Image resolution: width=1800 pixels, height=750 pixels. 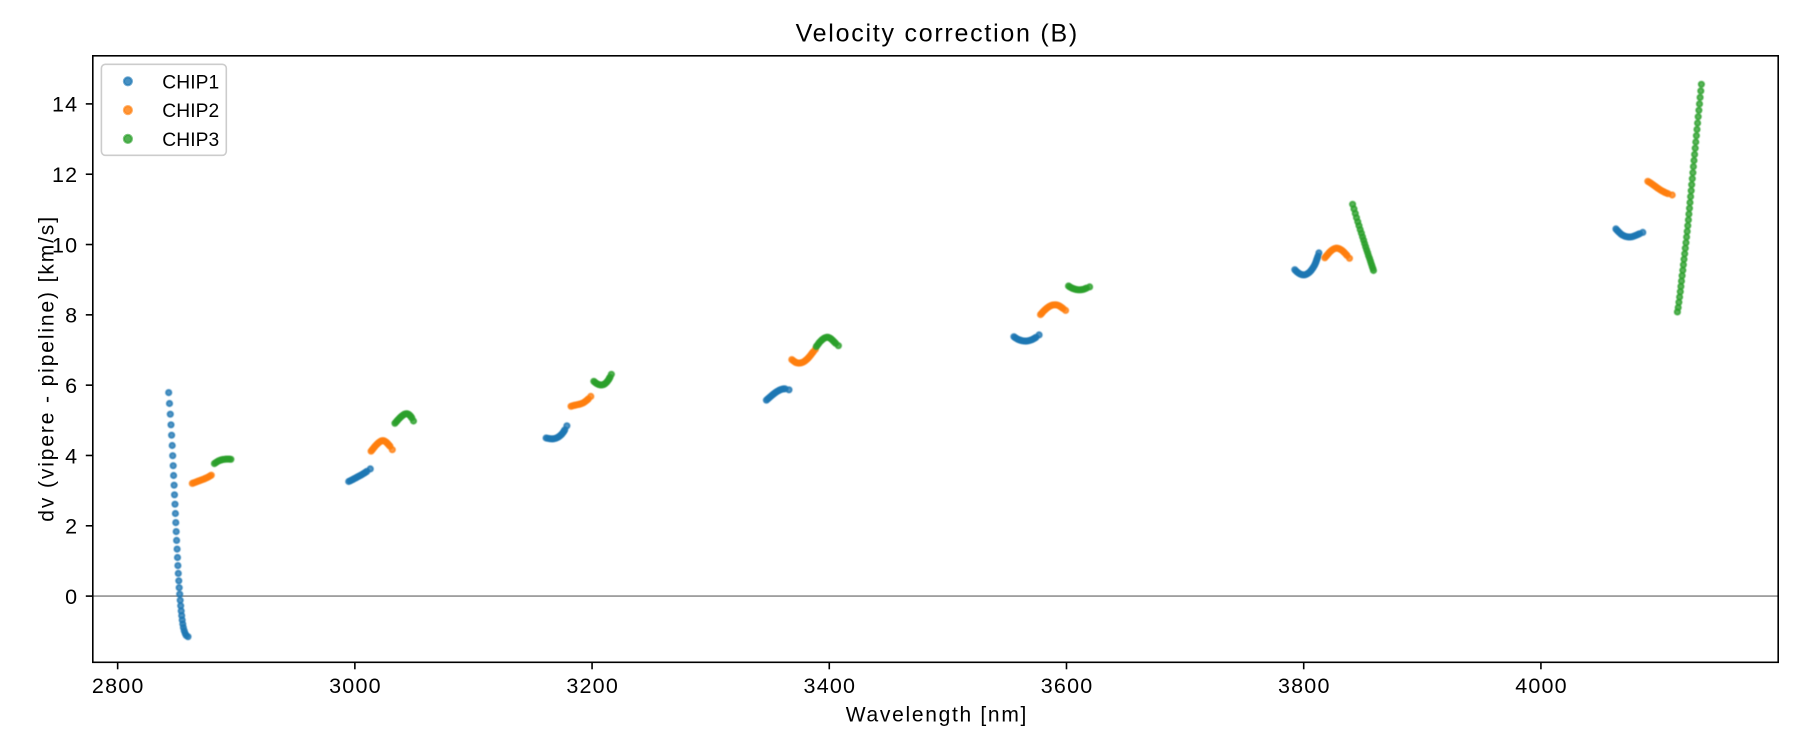 What do you see at coordinates (592, 686) in the screenshot?
I see `svg-text: 3200` at bounding box center [592, 686].